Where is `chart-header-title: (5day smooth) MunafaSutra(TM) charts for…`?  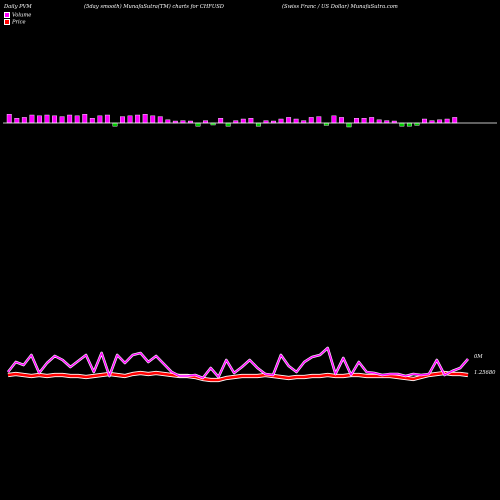 chart-header-title: (5day smooth) MunafaSutra(TM) charts for… is located at coordinates (154, 7).